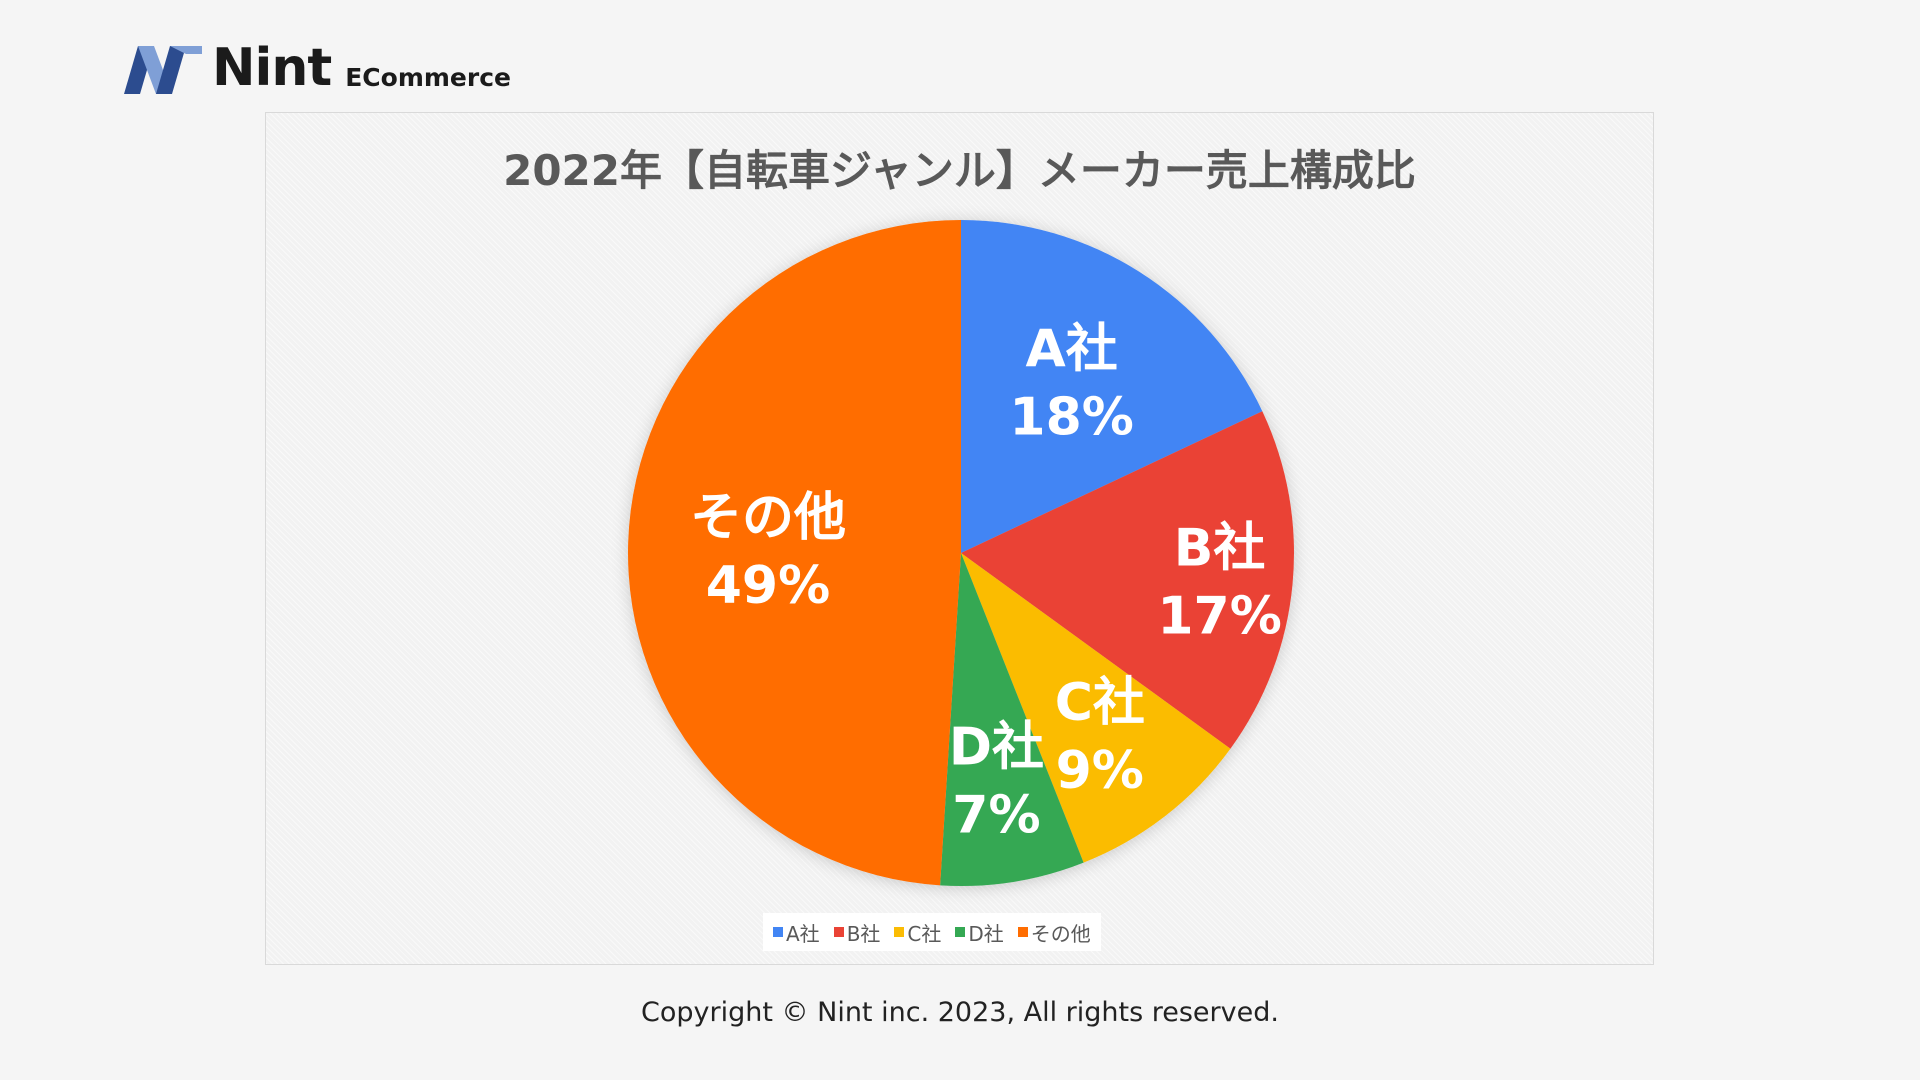 The image size is (1920, 1080). Describe the element at coordinates (163, 70) in the screenshot. I see `nint-logo-icon` at that location.